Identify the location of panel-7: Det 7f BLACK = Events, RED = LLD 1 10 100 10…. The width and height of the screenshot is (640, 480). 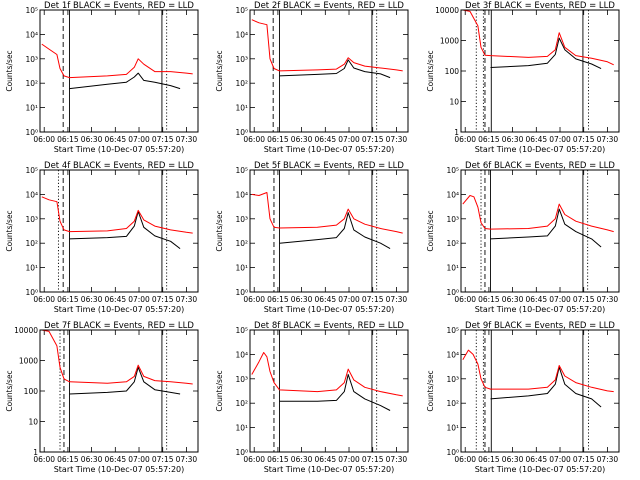
(102, 397).